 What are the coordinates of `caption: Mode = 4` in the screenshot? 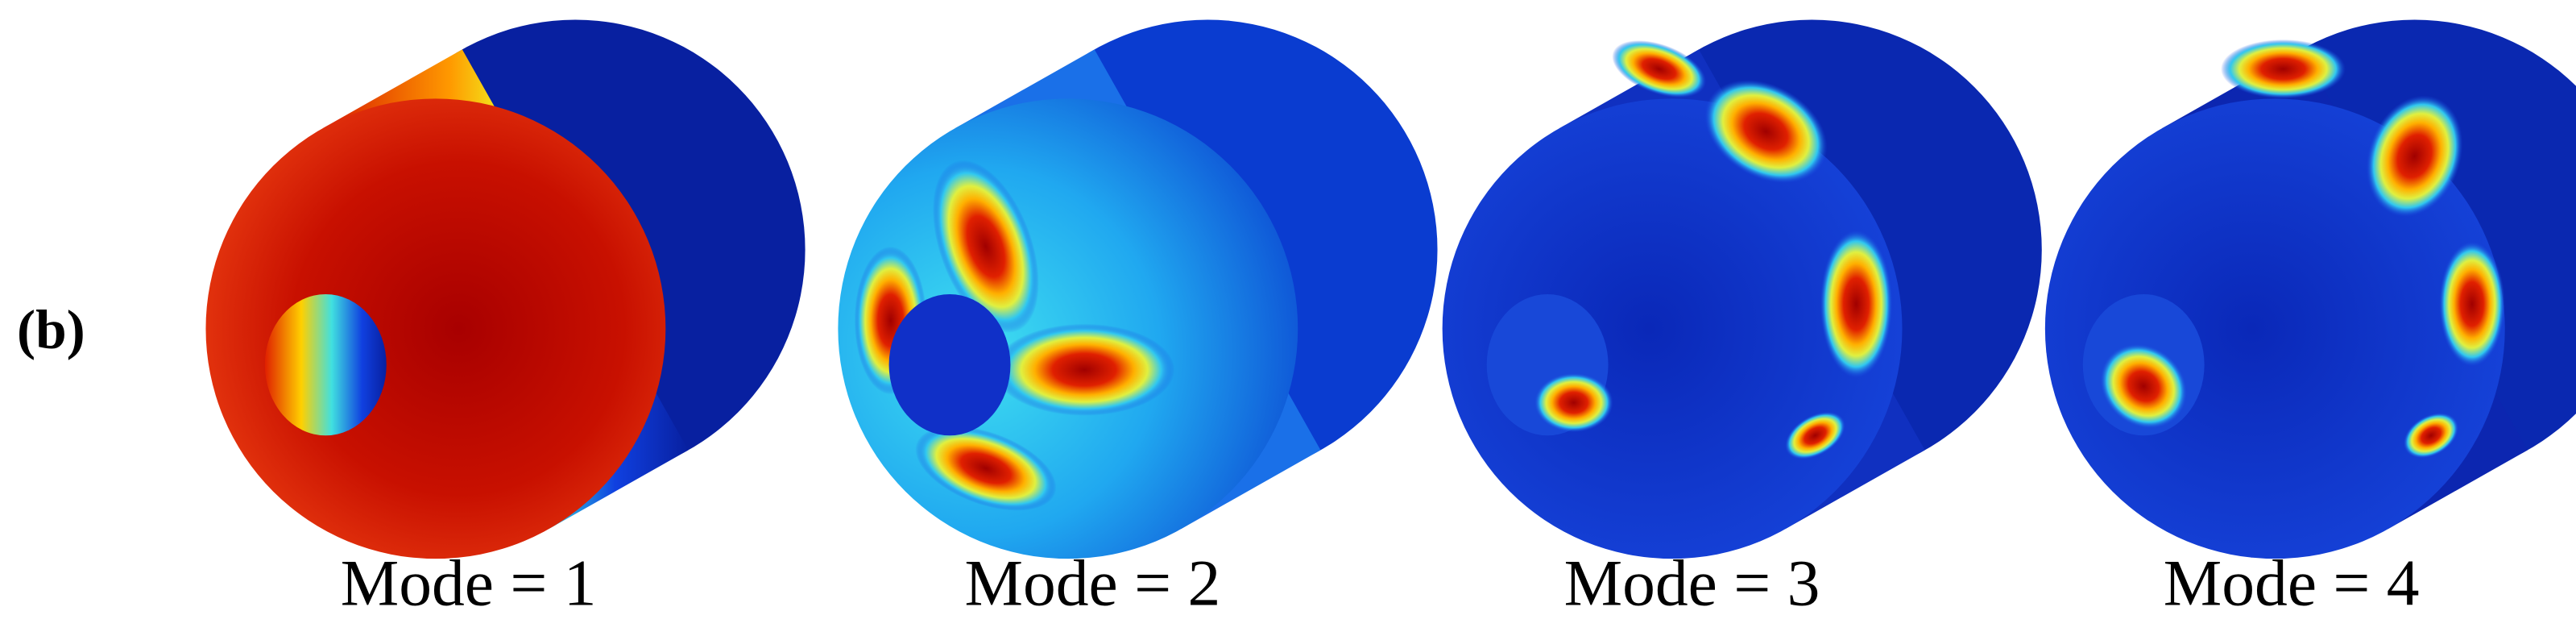 It's located at (2292, 582).